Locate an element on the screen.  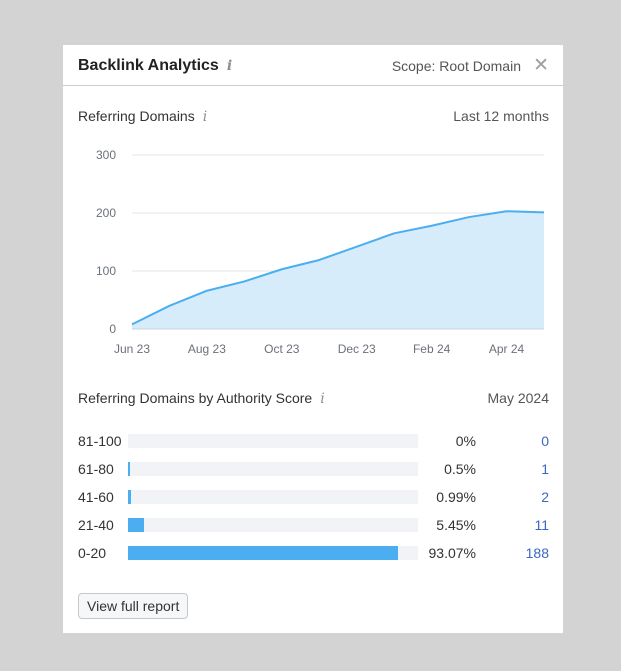
referring-domains-title-text: Referring Domains is located at coordinates (136, 116).